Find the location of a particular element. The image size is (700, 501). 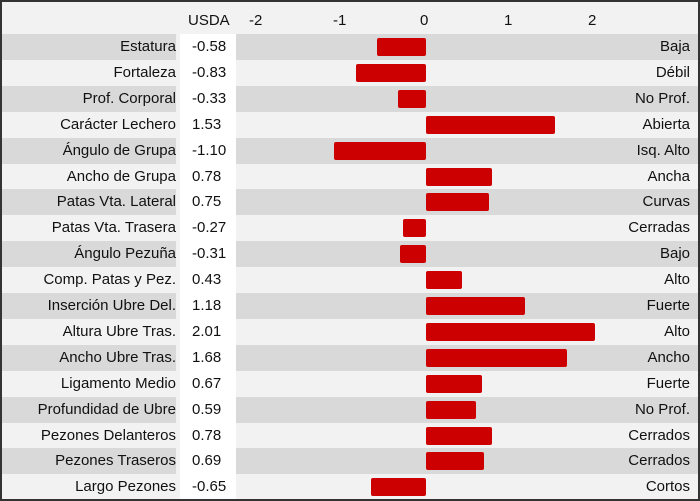

trait-row: Ángulo de Grupa -1.10 Isq. Alto is located at coordinates (350, 150).